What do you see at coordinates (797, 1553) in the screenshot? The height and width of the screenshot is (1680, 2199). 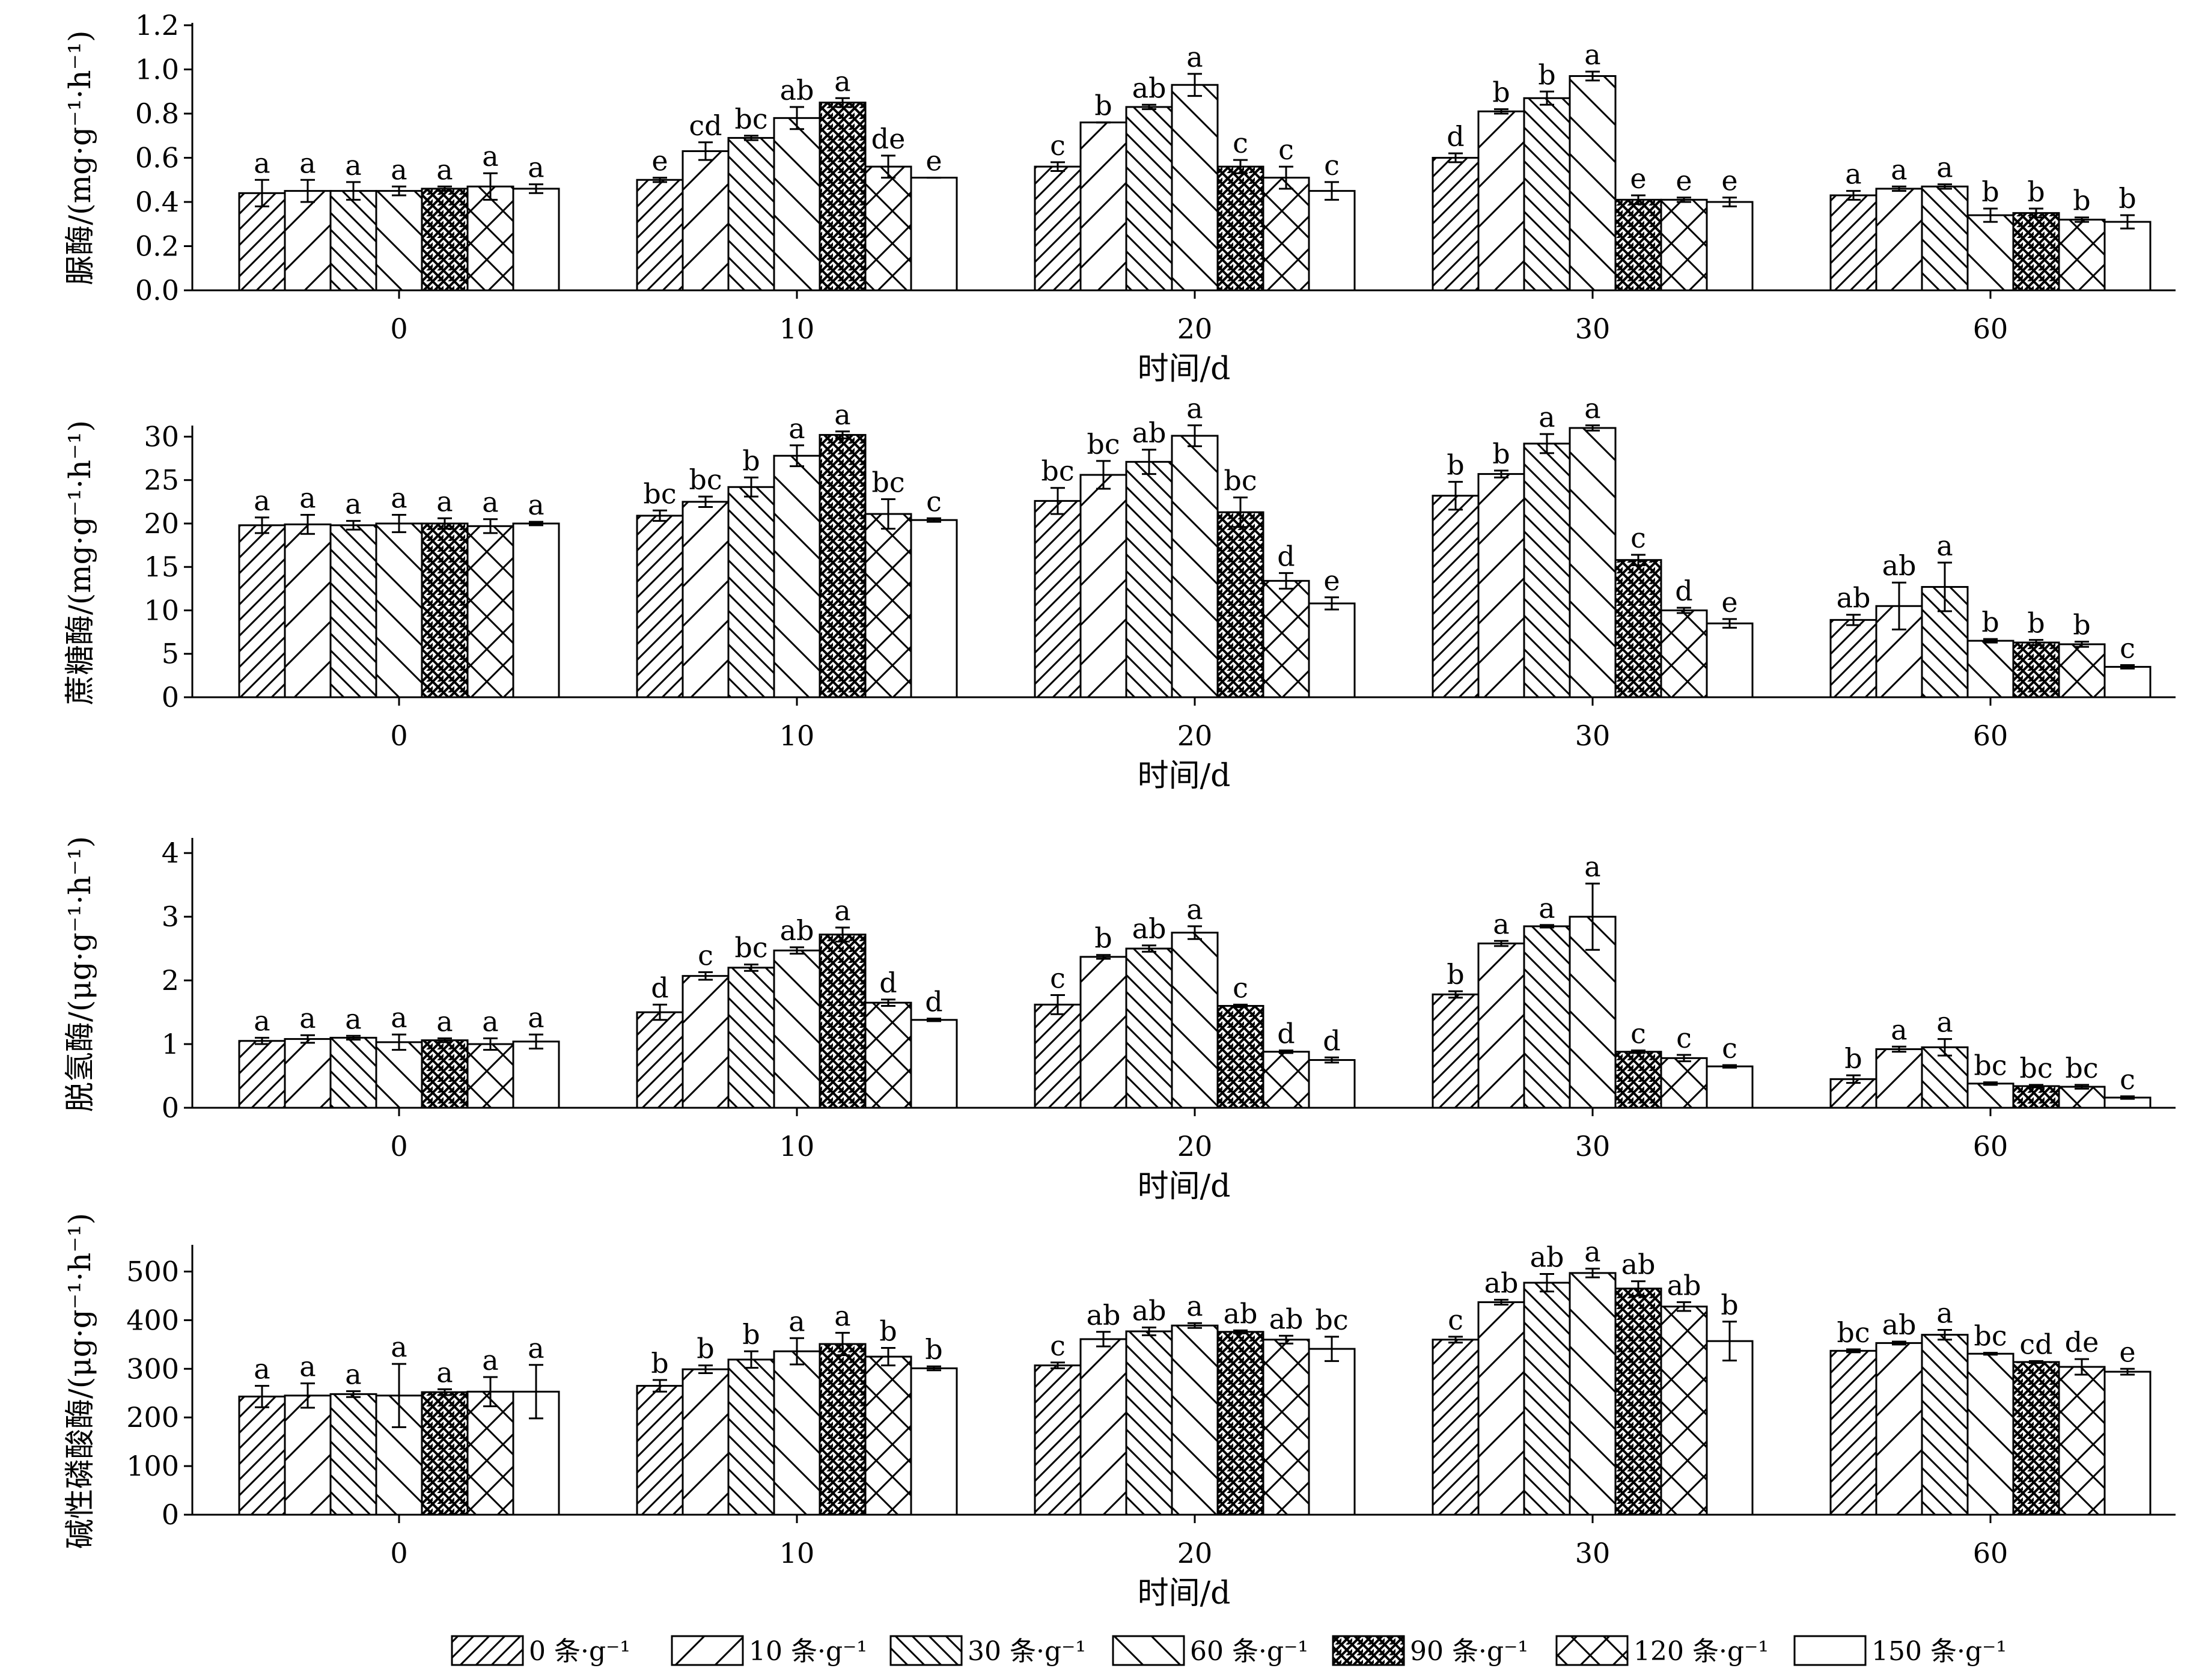 I see `x-tick-label: 10` at bounding box center [797, 1553].